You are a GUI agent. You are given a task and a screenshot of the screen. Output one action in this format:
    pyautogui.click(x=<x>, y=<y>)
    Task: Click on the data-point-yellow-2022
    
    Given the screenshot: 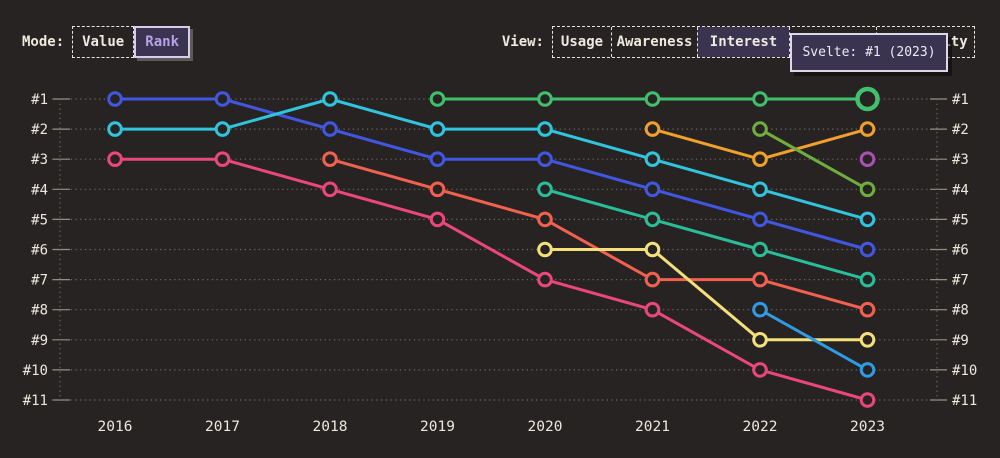 What is the action you would take?
    pyautogui.click(x=760, y=340)
    